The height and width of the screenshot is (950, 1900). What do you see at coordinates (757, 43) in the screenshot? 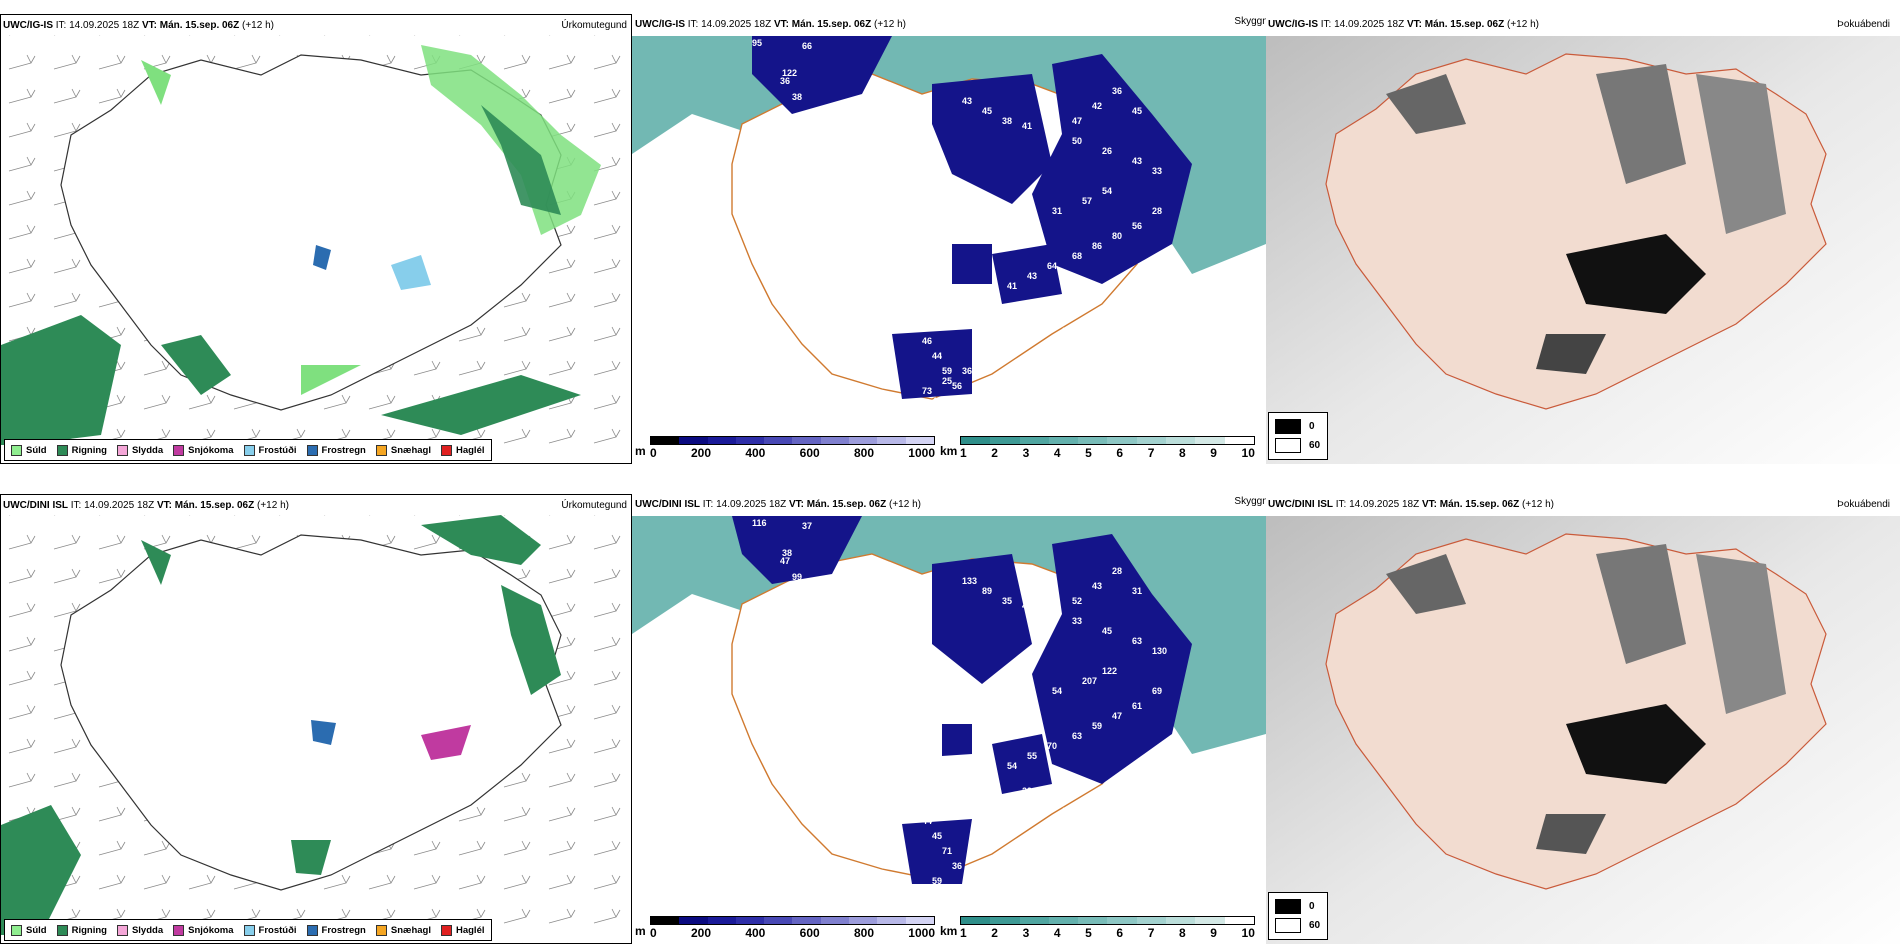
I see `cloud-base-label: 95` at bounding box center [757, 43].